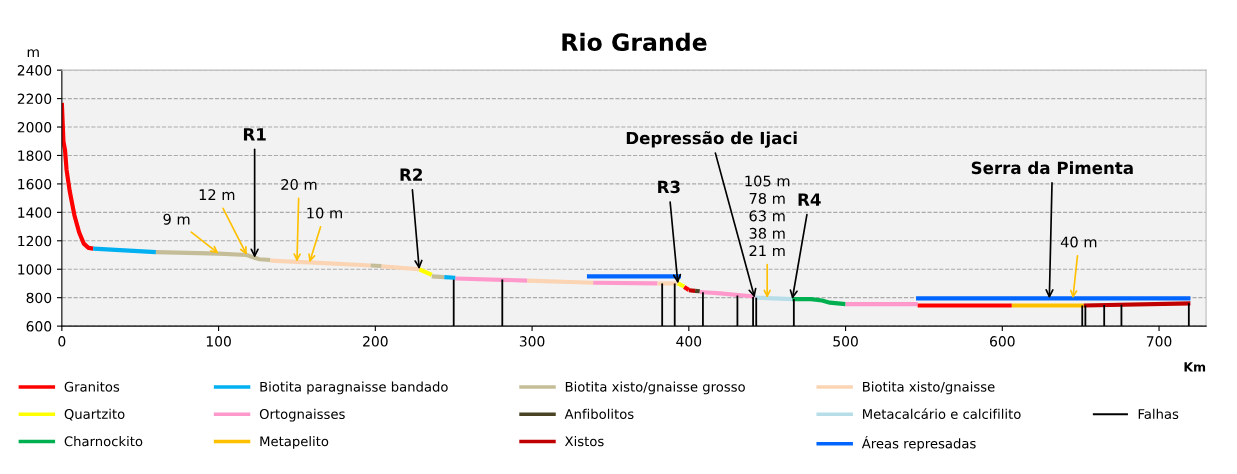  I want to click on x-tick-label: 500, so click(845, 341).